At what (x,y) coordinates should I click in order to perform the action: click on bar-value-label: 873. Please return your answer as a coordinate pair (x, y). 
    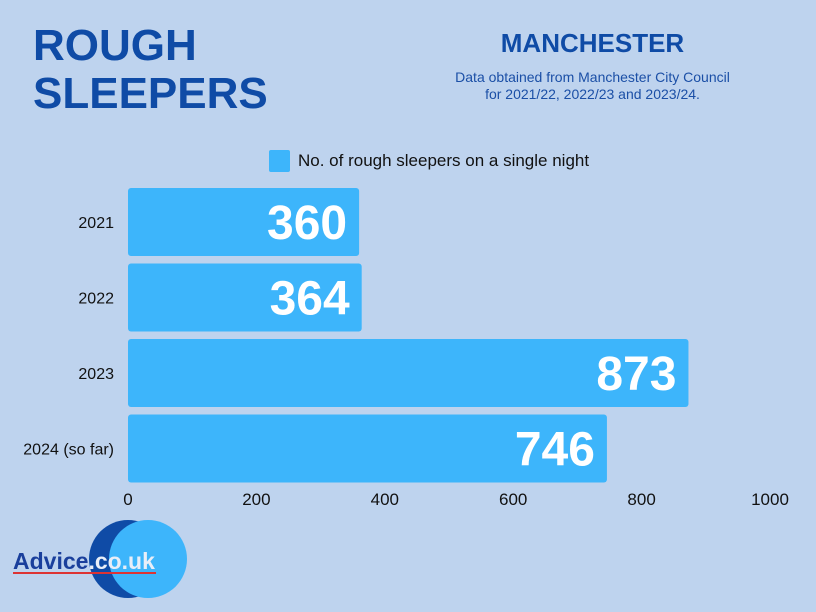
    Looking at the image, I should click on (636, 374).